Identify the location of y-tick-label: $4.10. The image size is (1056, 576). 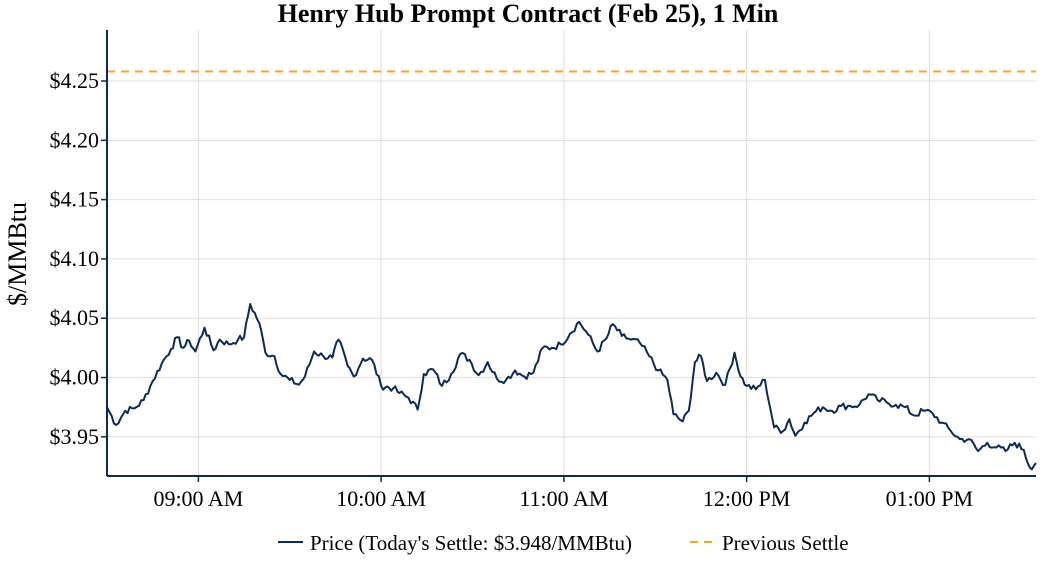
(75, 258).